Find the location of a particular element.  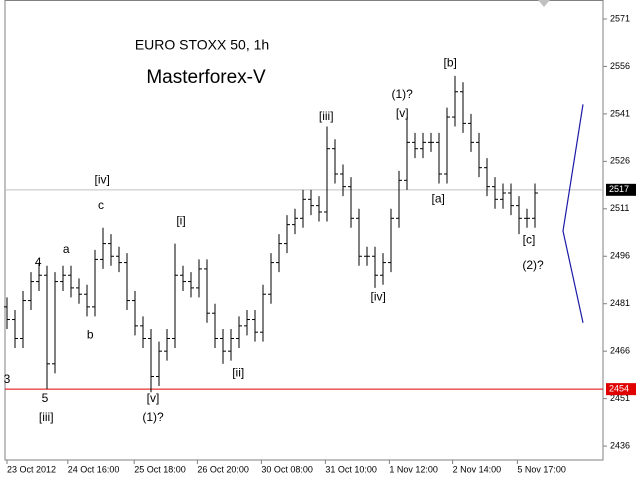

chart-subtitle: Masterforex-V is located at coordinates (206, 77).